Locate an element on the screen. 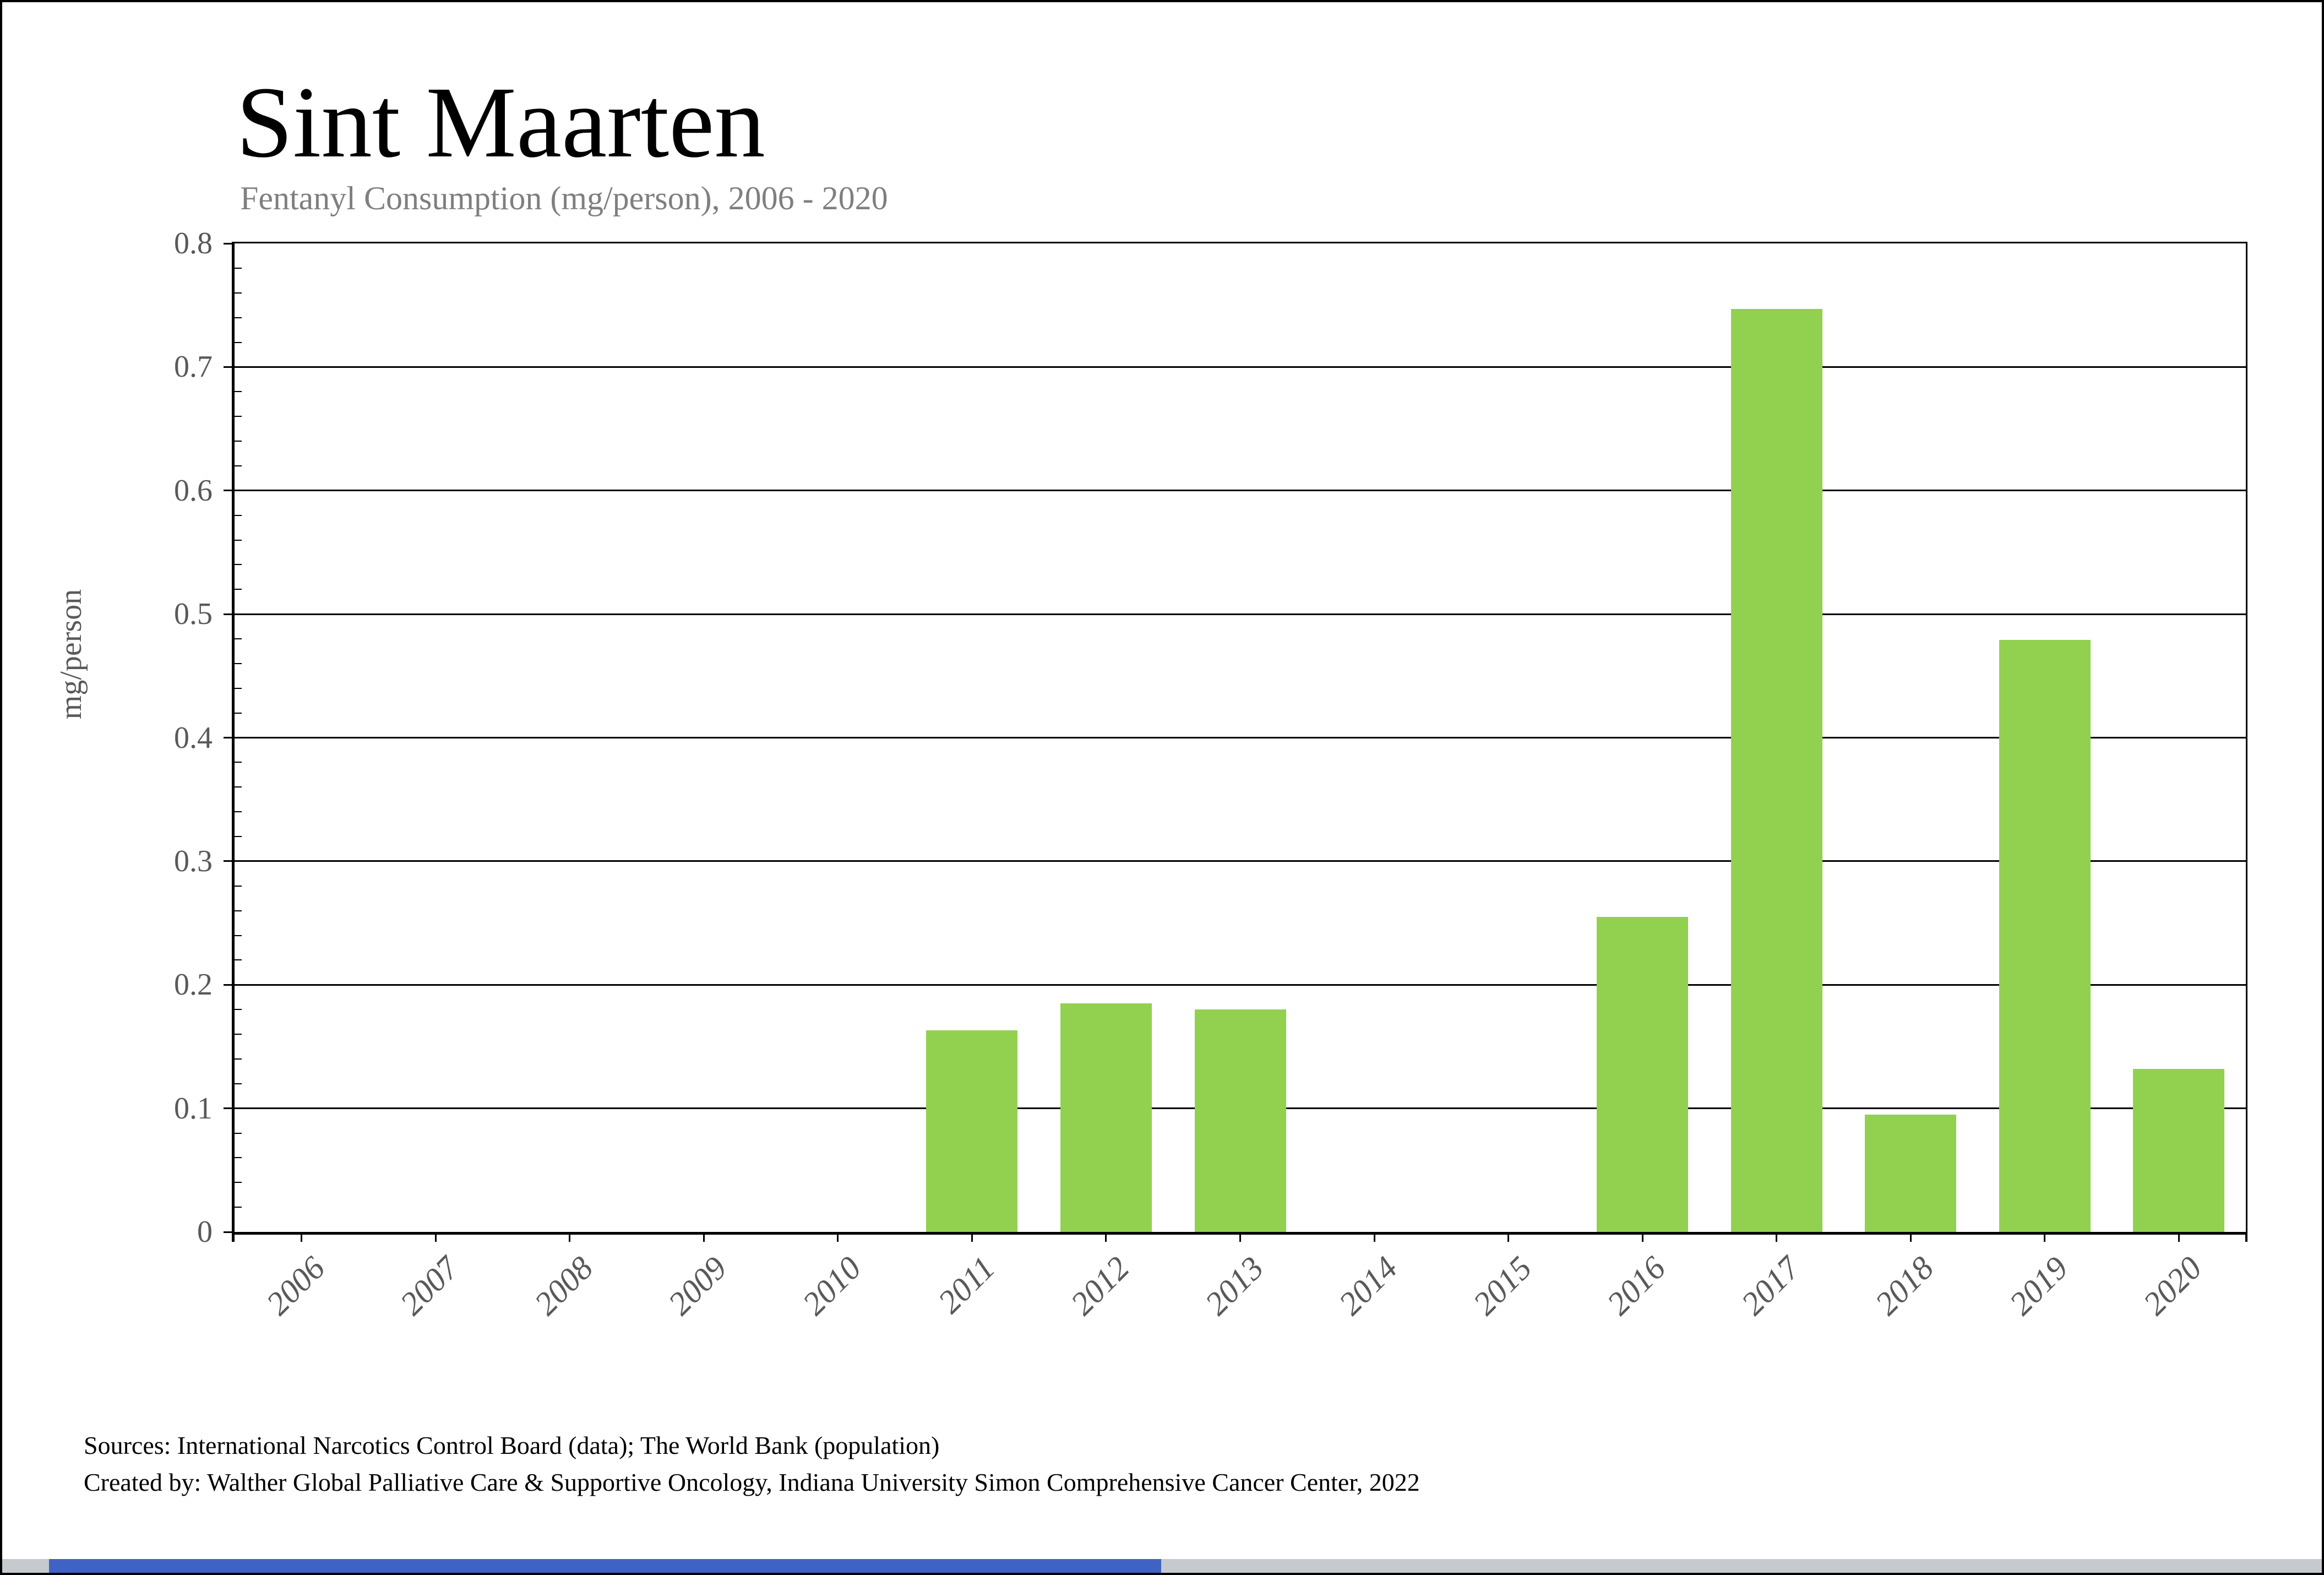  x-axis-label: 2009 is located at coordinates (697, 1286).